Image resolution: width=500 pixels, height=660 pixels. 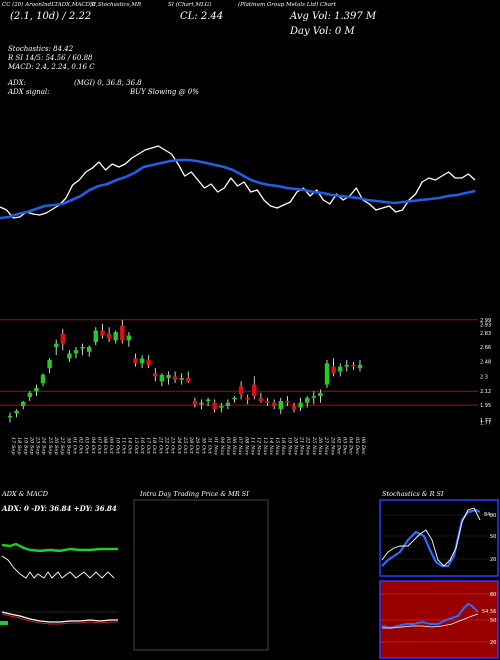 I want to click on date-tick-label: 09 Oct, so click(x=111, y=446).